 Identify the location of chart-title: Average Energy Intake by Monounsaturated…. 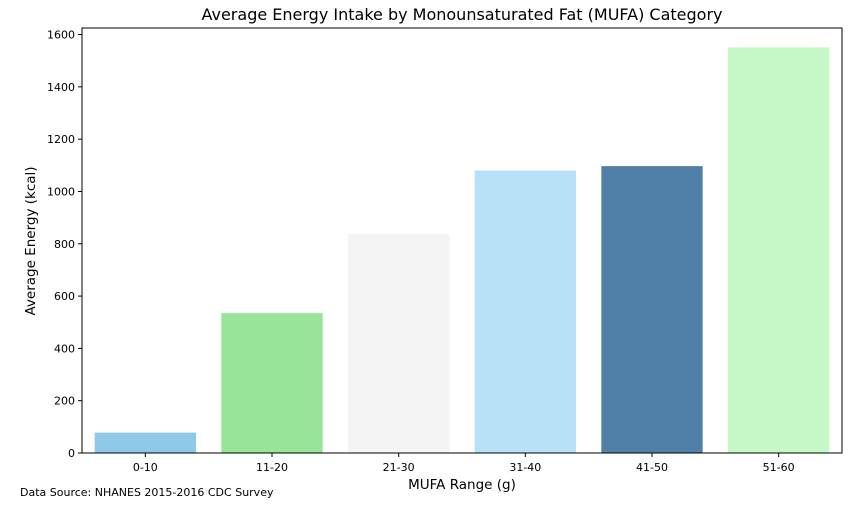
(461, 14).